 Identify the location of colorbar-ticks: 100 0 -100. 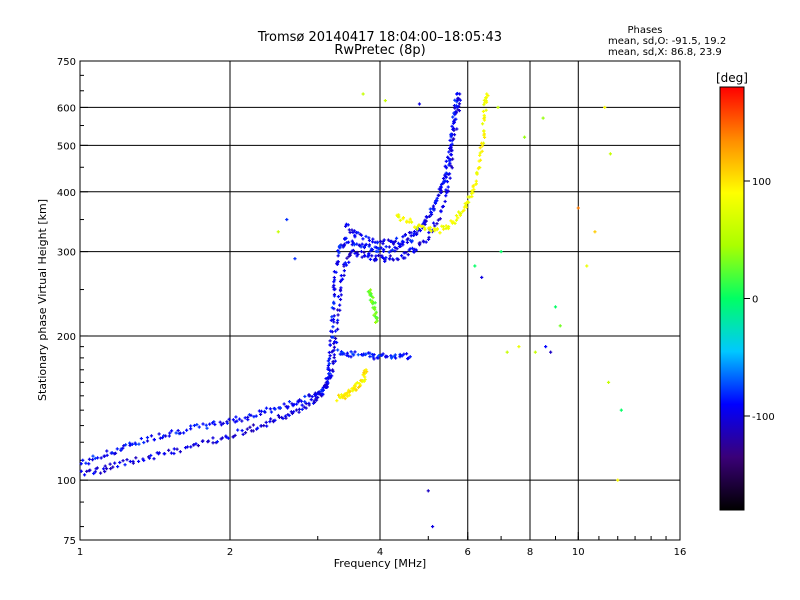
(759, 300).